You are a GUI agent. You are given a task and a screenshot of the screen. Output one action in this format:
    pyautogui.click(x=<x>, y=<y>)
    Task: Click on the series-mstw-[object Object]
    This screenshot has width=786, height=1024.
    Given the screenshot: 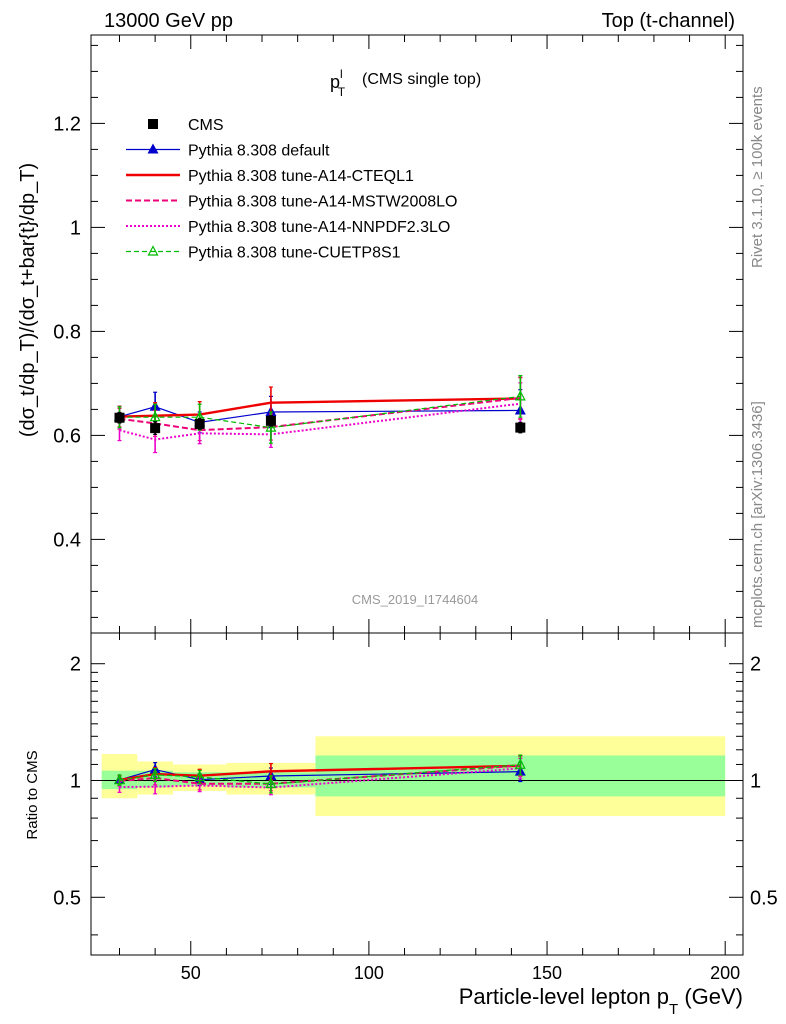 What is the action you would take?
    pyautogui.click(x=320, y=409)
    